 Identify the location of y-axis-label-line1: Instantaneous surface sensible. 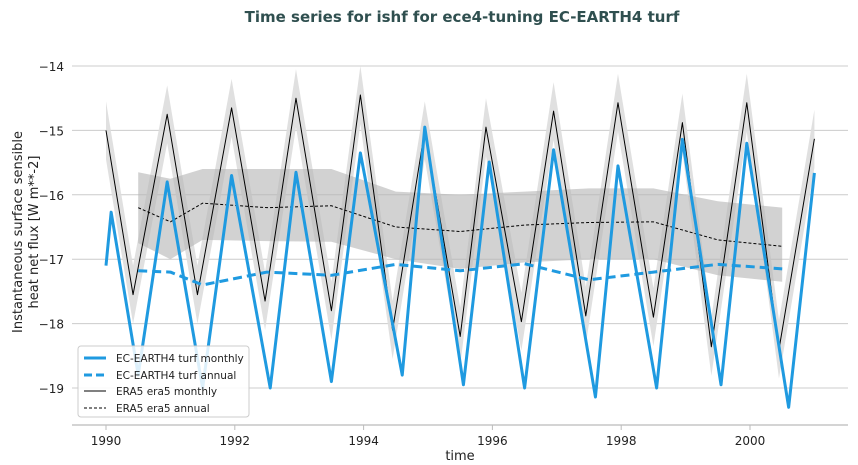
(18, 232).